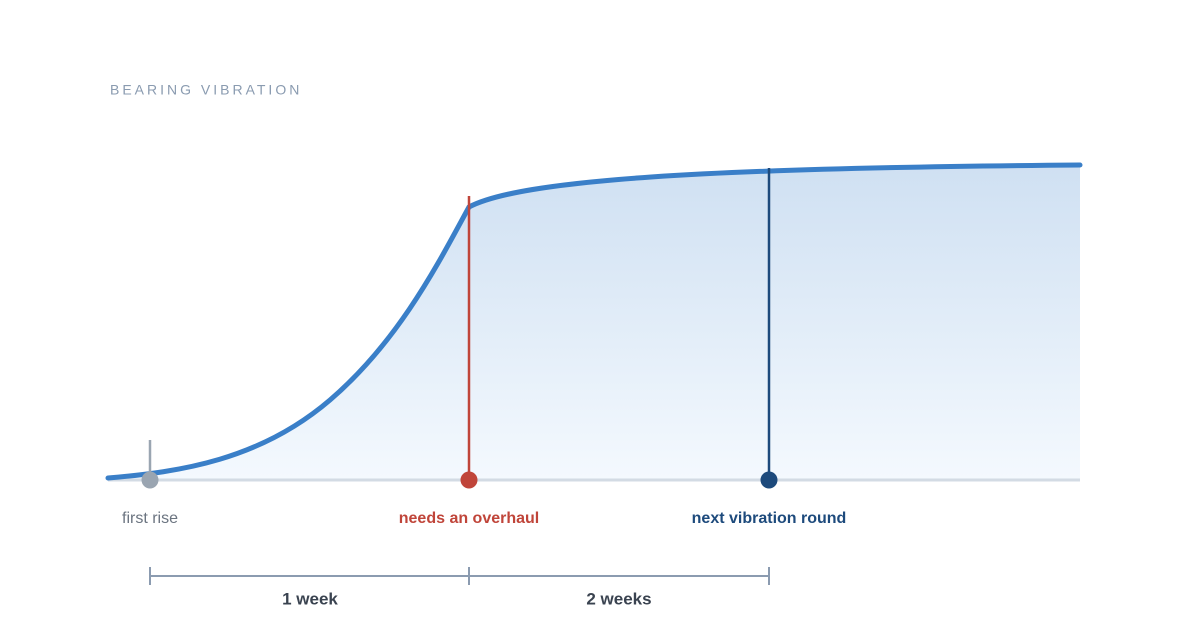 The image size is (1200, 630). What do you see at coordinates (769, 518) in the screenshot?
I see `marker-label: next vibration round` at bounding box center [769, 518].